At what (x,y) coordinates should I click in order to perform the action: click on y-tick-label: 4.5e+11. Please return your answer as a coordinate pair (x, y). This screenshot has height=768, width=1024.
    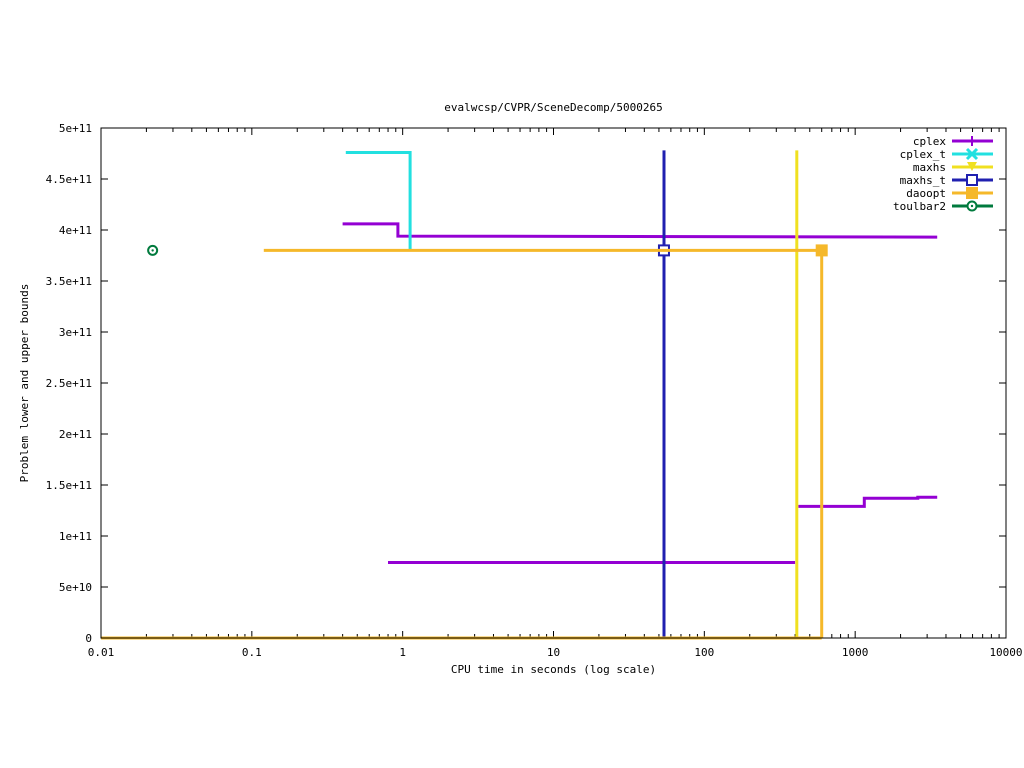
    Looking at the image, I should click on (69, 179).